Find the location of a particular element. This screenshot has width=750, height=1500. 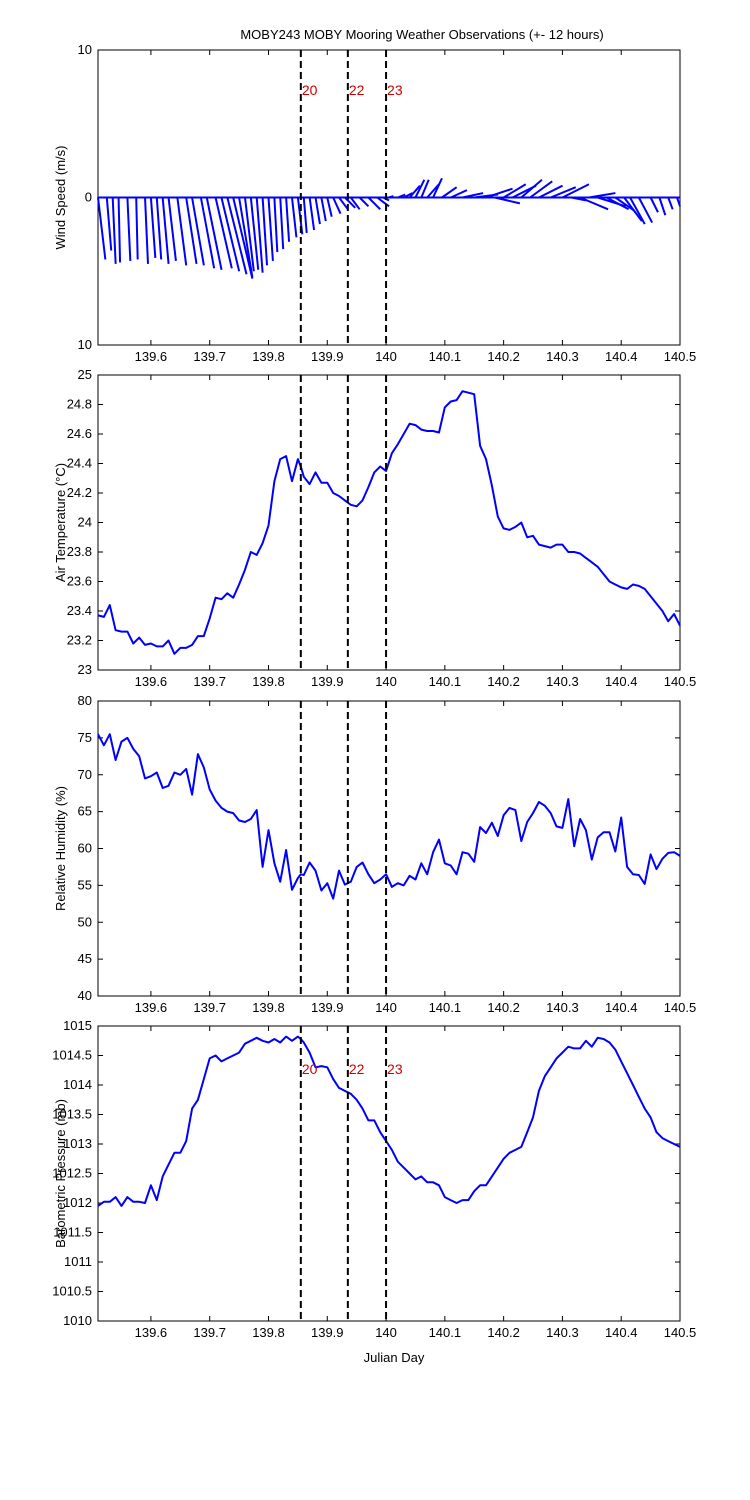

y-tick-label: 24.4 is located at coordinates (79, 463).